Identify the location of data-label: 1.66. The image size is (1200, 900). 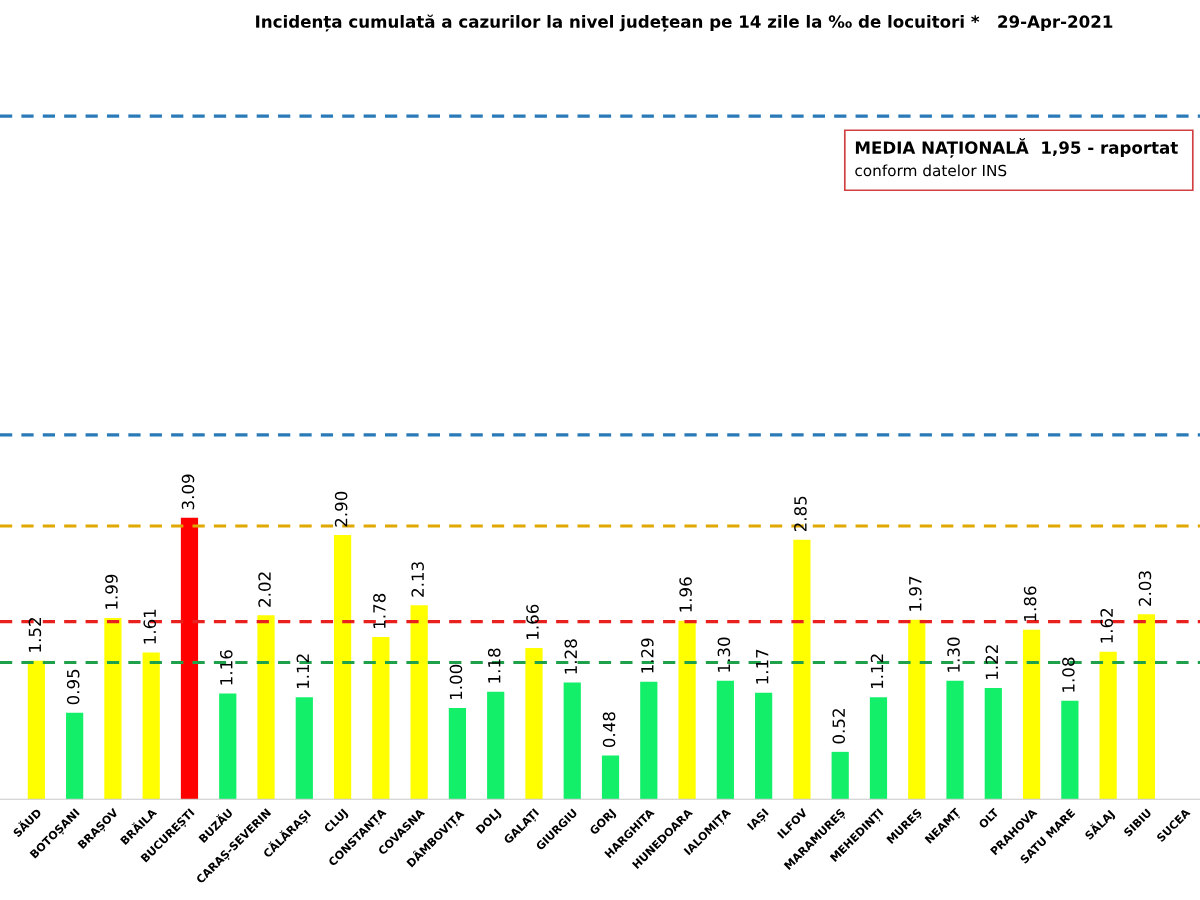
(532, 621).